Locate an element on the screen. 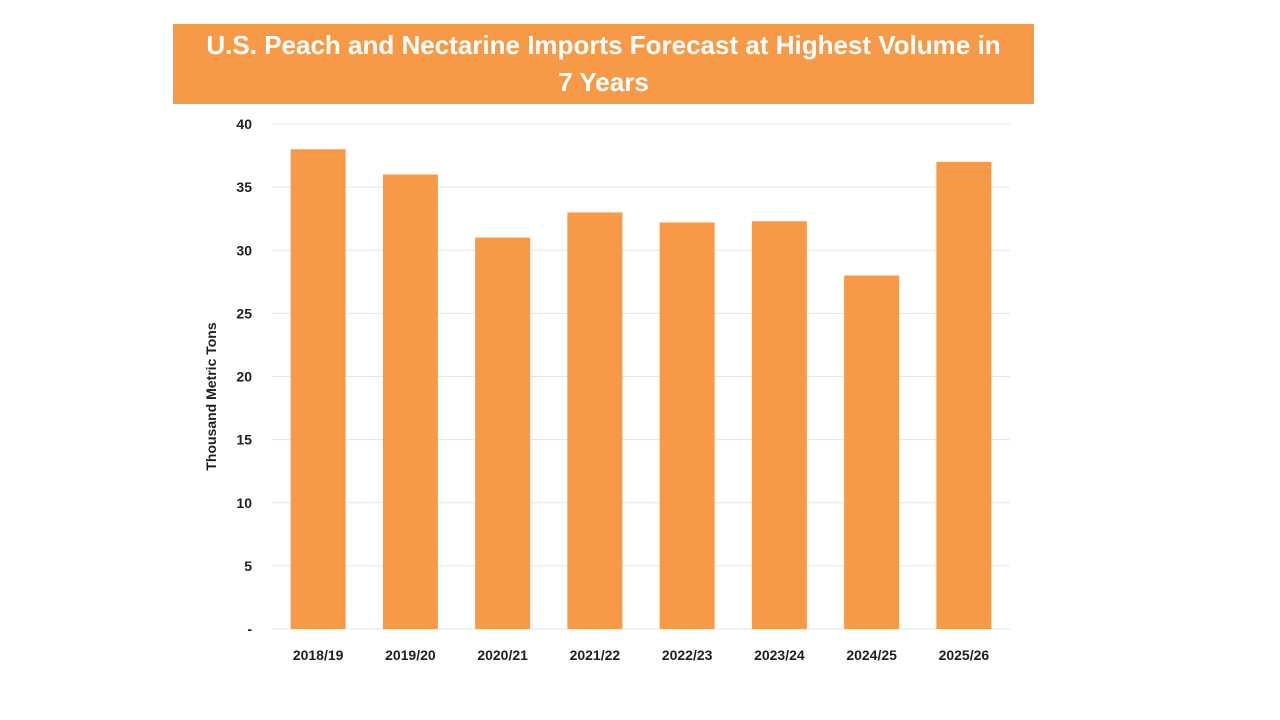 Image resolution: width=1280 pixels, height=720 pixels. x-tick-label: 2021/22 is located at coordinates (595, 655).